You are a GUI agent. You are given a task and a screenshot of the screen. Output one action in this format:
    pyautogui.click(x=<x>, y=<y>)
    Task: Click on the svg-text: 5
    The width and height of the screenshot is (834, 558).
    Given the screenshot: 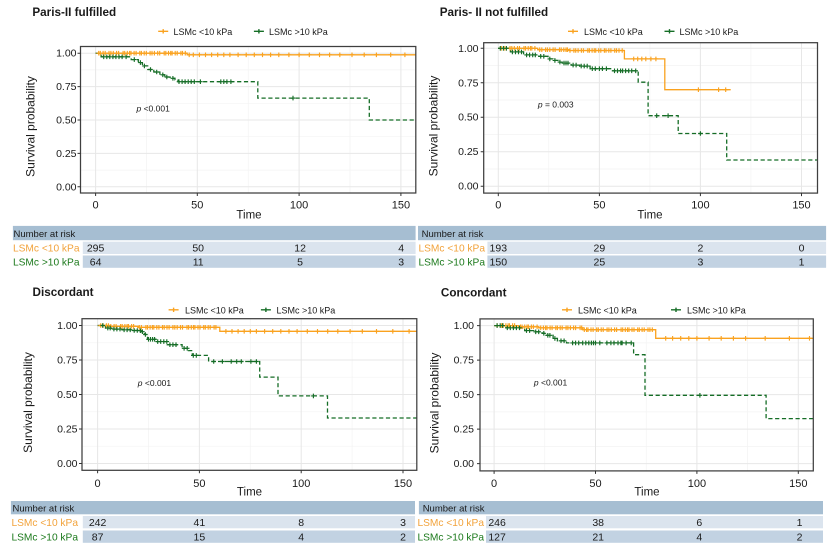 What is the action you would take?
    pyautogui.click(x=300, y=262)
    